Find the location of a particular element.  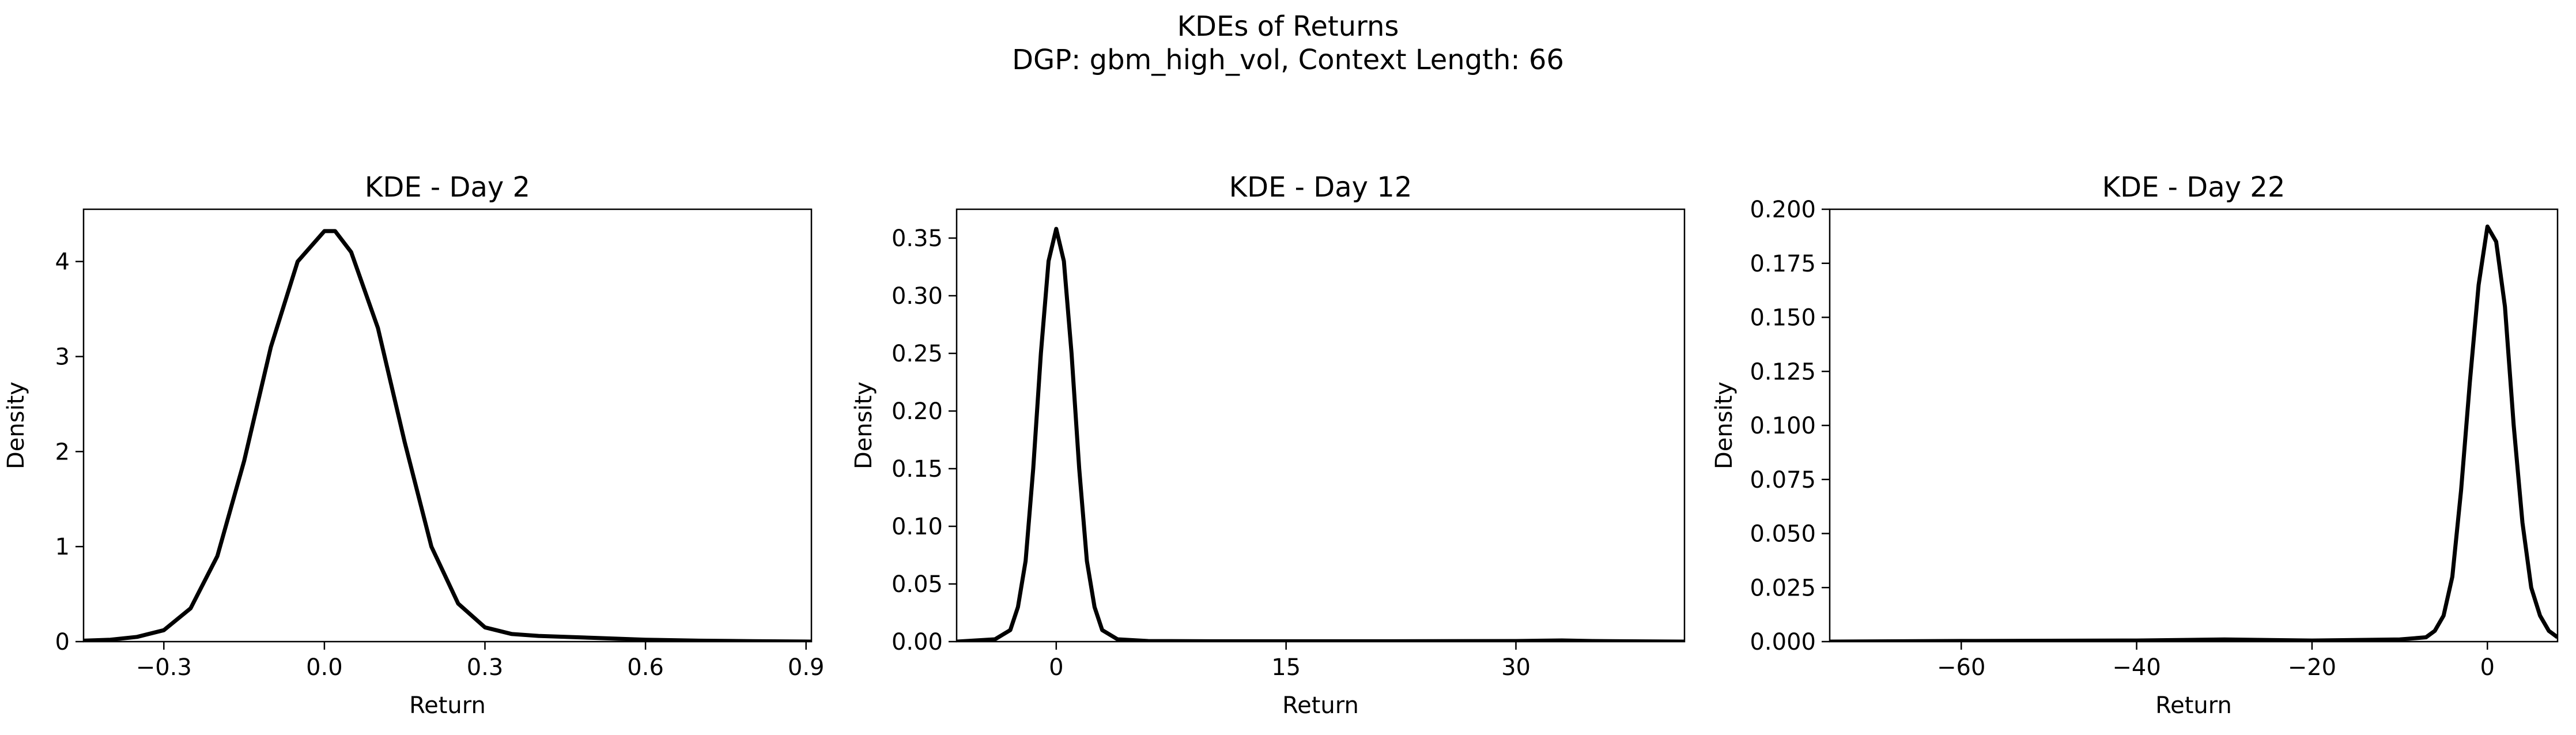

y-tick-label: 0.00 is located at coordinates (917, 642).